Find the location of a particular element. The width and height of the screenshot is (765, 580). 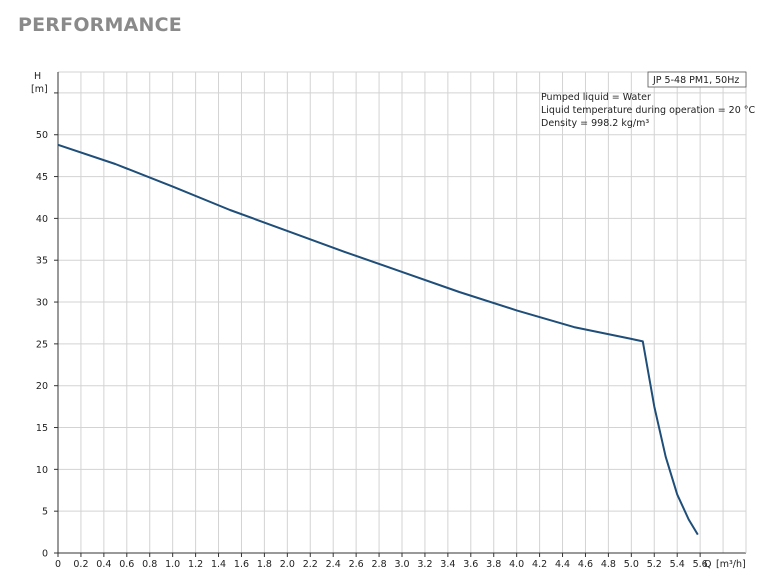

x-tick-label: 5.2 is located at coordinates (654, 564).